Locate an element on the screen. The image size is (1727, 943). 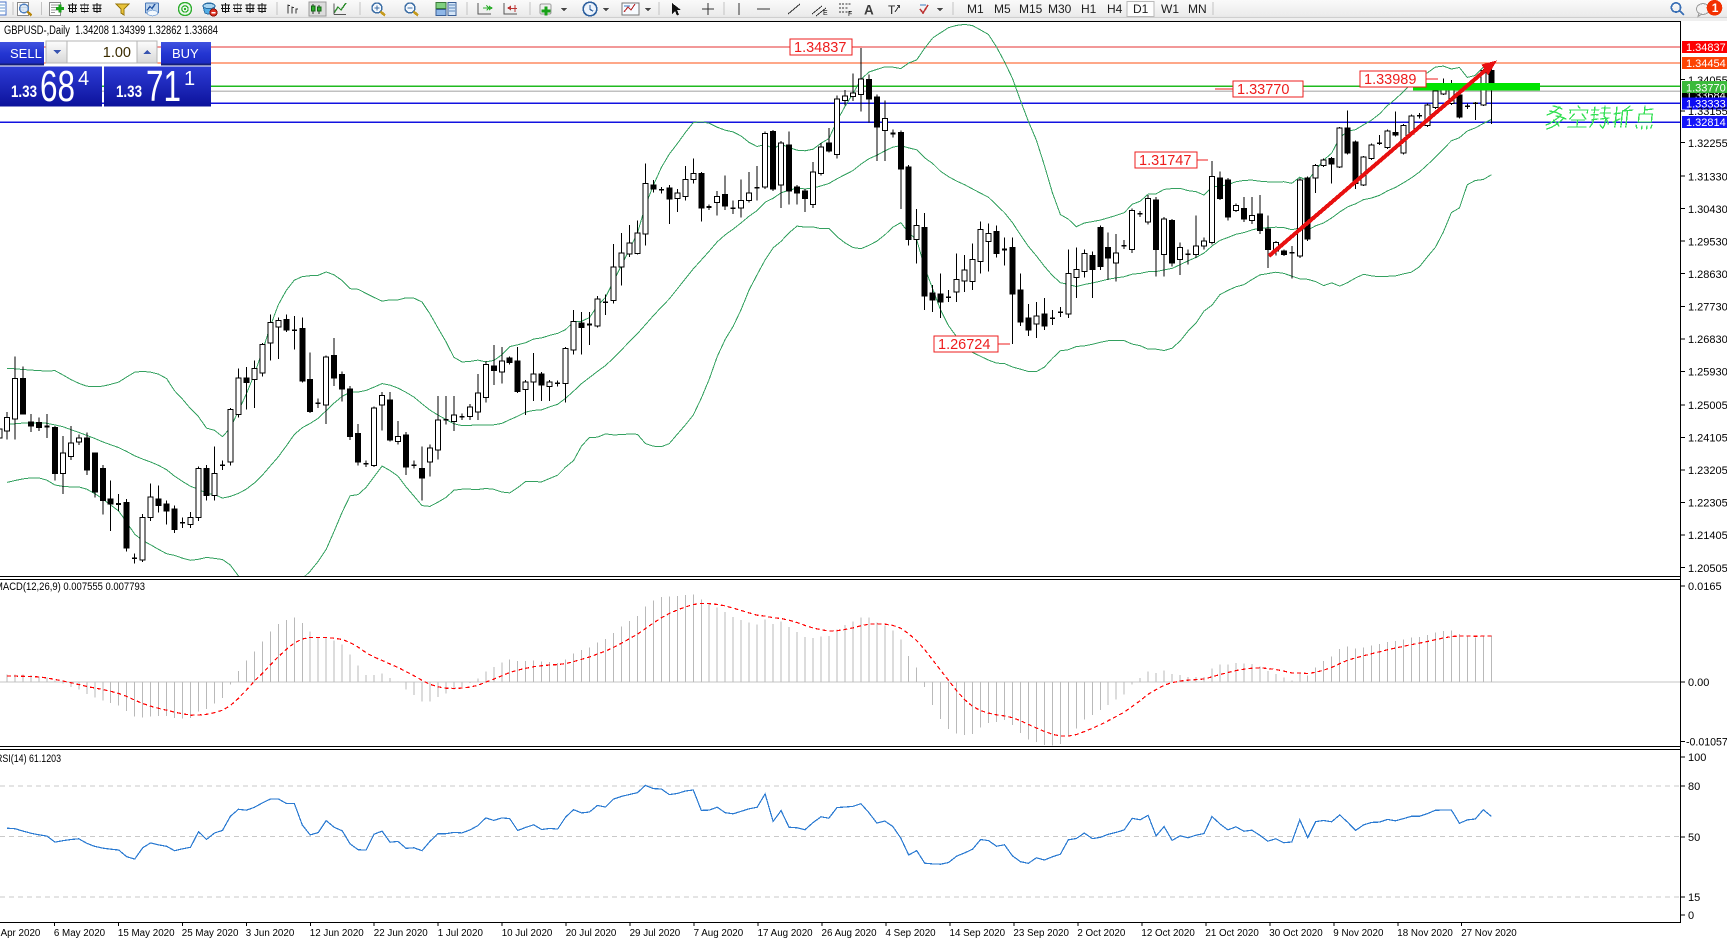
svg-text: M15 is located at coordinates (1031, 9).